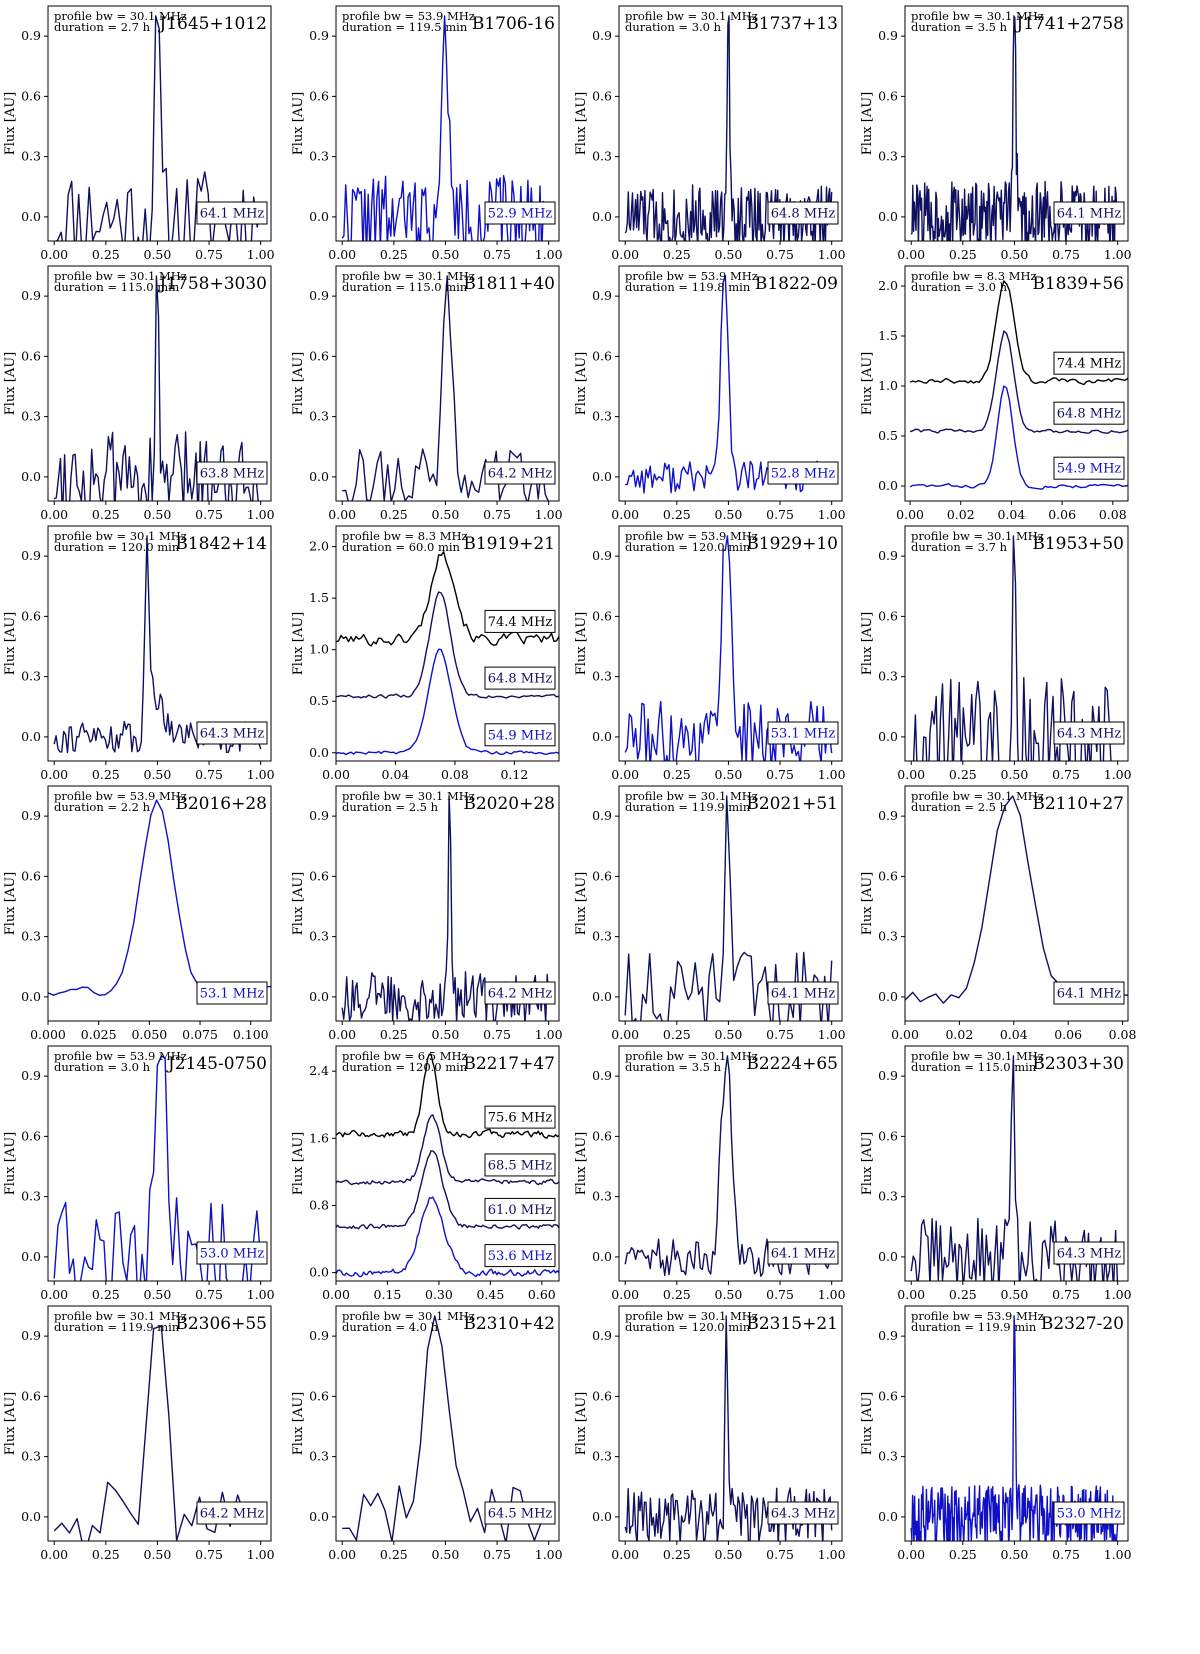 The width and height of the screenshot is (1200, 1654). What do you see at coordinates (221, 544) in the screenshot?
I see `pulsar-name: B1842+14` at bounding box center [221, 544].